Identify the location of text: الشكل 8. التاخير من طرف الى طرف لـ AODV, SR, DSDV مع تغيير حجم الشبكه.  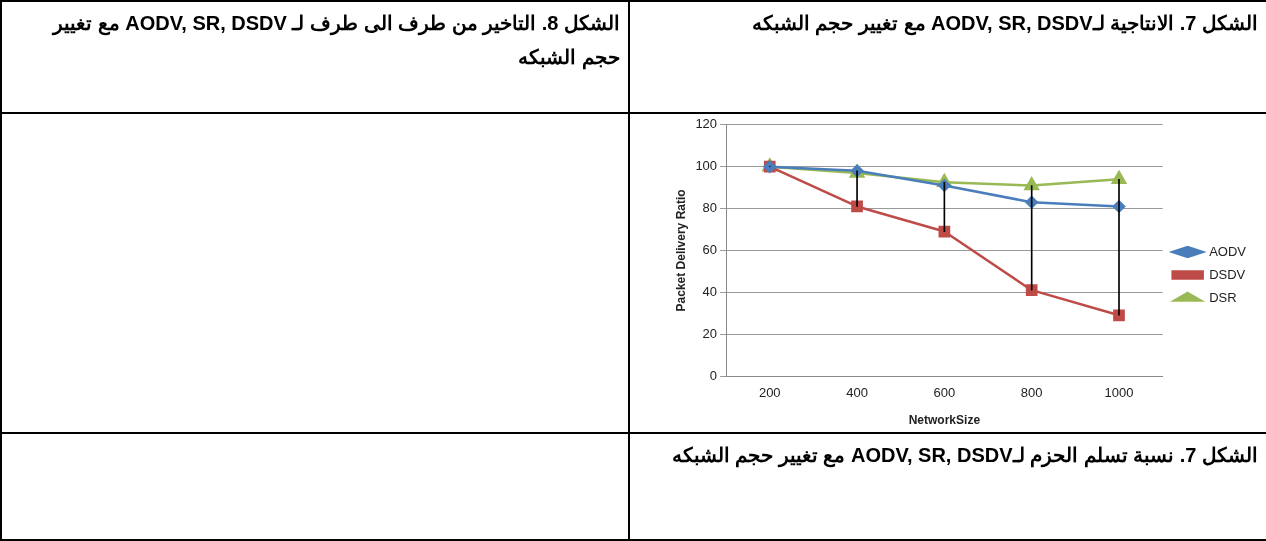
(315, 57).